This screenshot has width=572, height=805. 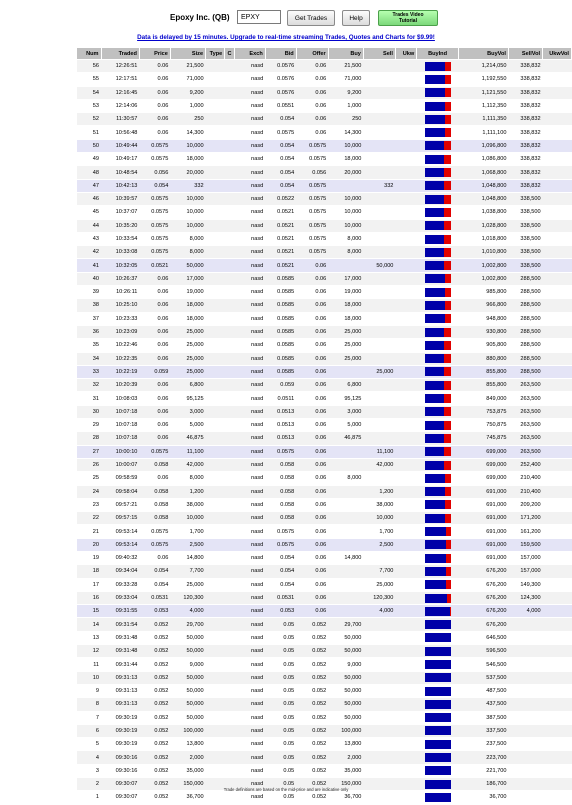 What do you see at coordinates (89, 478) in the screenshot?
I see `cell-num: 25` at bounding box center [89, 478].